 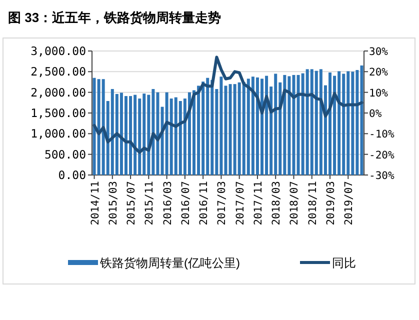 I want to click on y-tick-label: 3,000.00, so click(x=58, y=51).